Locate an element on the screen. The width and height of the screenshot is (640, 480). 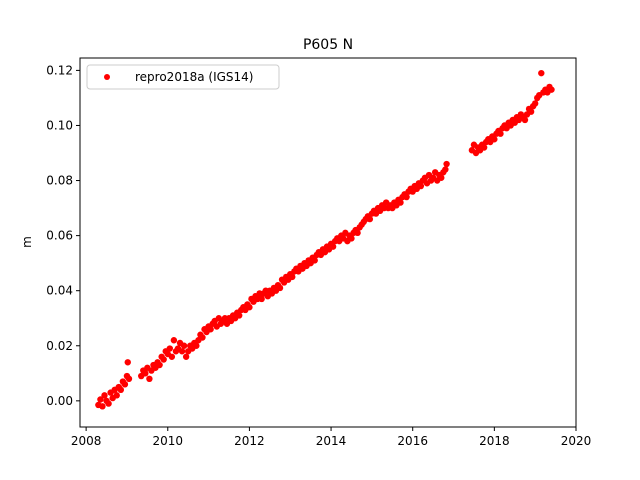
y-axis-label: m is located at coordinates (27, 242).